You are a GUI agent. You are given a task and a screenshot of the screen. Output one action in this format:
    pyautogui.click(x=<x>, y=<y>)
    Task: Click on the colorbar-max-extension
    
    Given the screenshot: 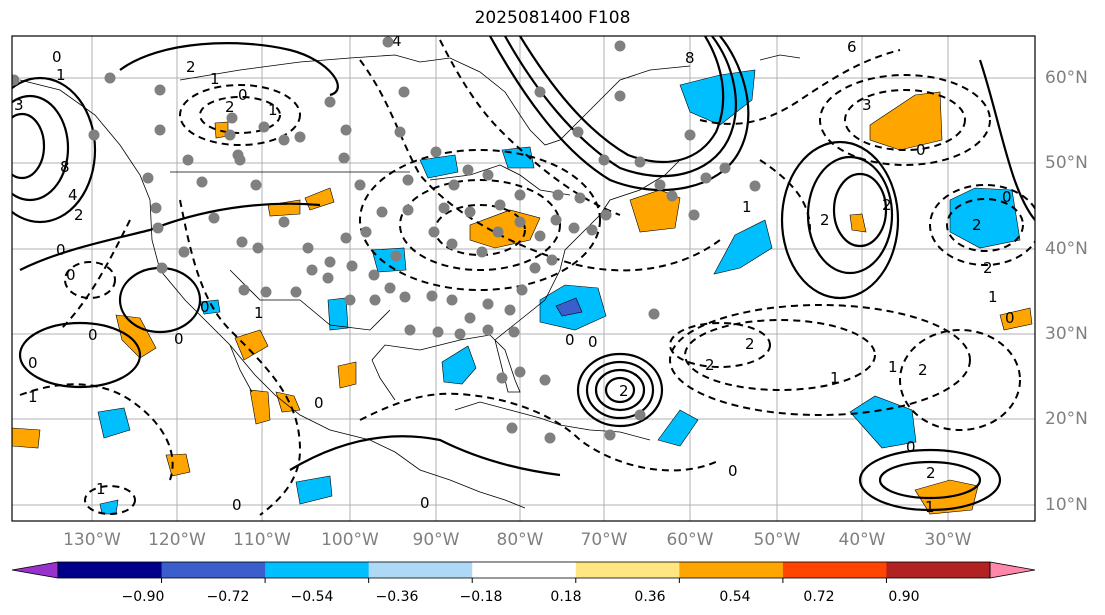 What is the action you would take?
    pyautogui.click(x=1012, y=570)
    